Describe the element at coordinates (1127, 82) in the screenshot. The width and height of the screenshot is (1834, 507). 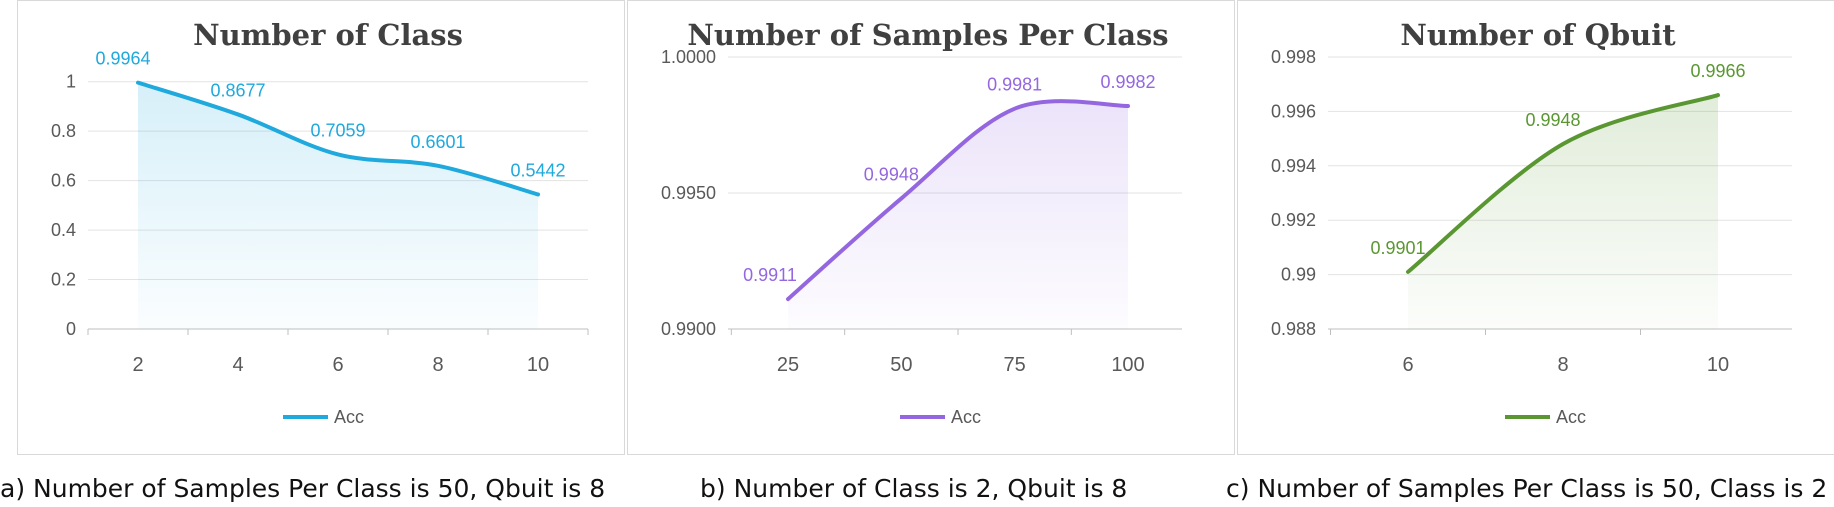
I see `chart-samples-data-label: 0.9982` at that location.